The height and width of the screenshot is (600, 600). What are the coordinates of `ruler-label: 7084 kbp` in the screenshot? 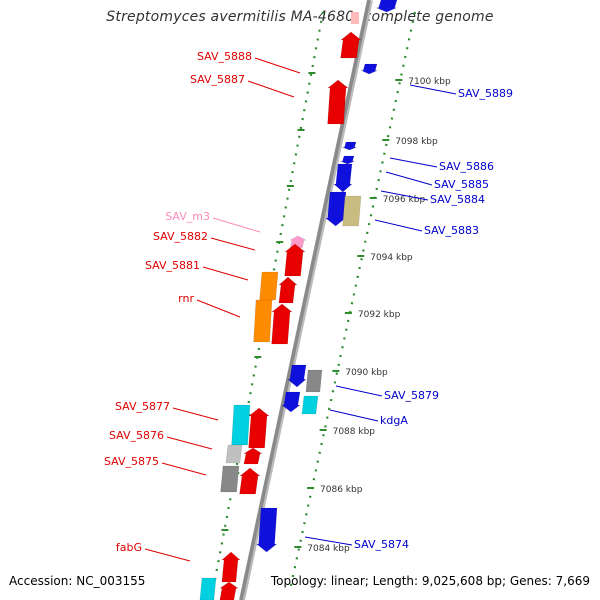 It's located at (328, 549).